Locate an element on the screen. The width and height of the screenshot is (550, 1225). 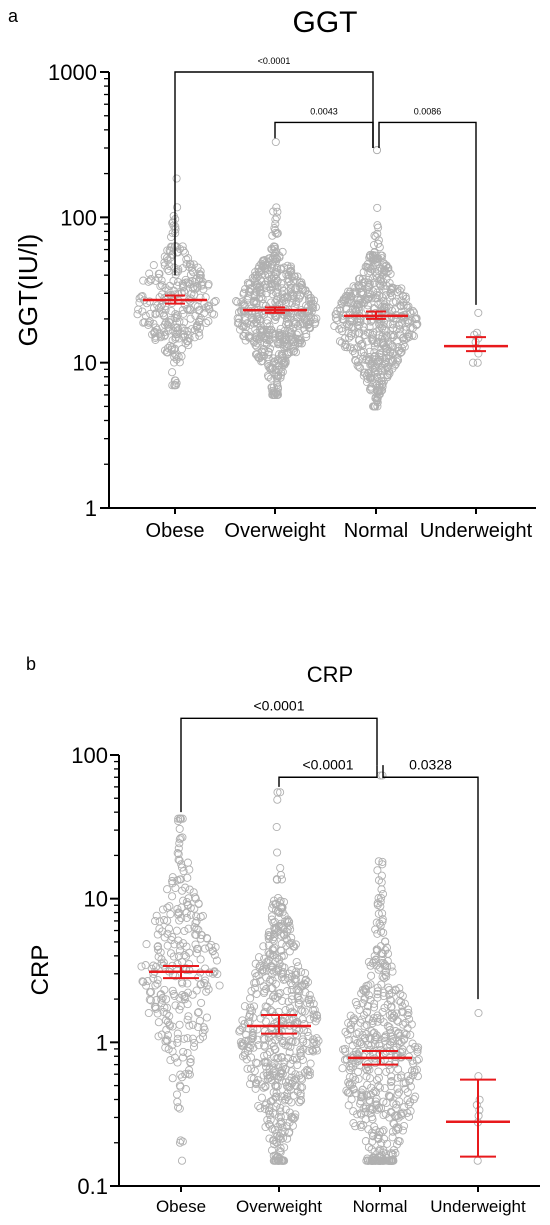
y-tick-label: 10 is located at coordinates (85, 363).